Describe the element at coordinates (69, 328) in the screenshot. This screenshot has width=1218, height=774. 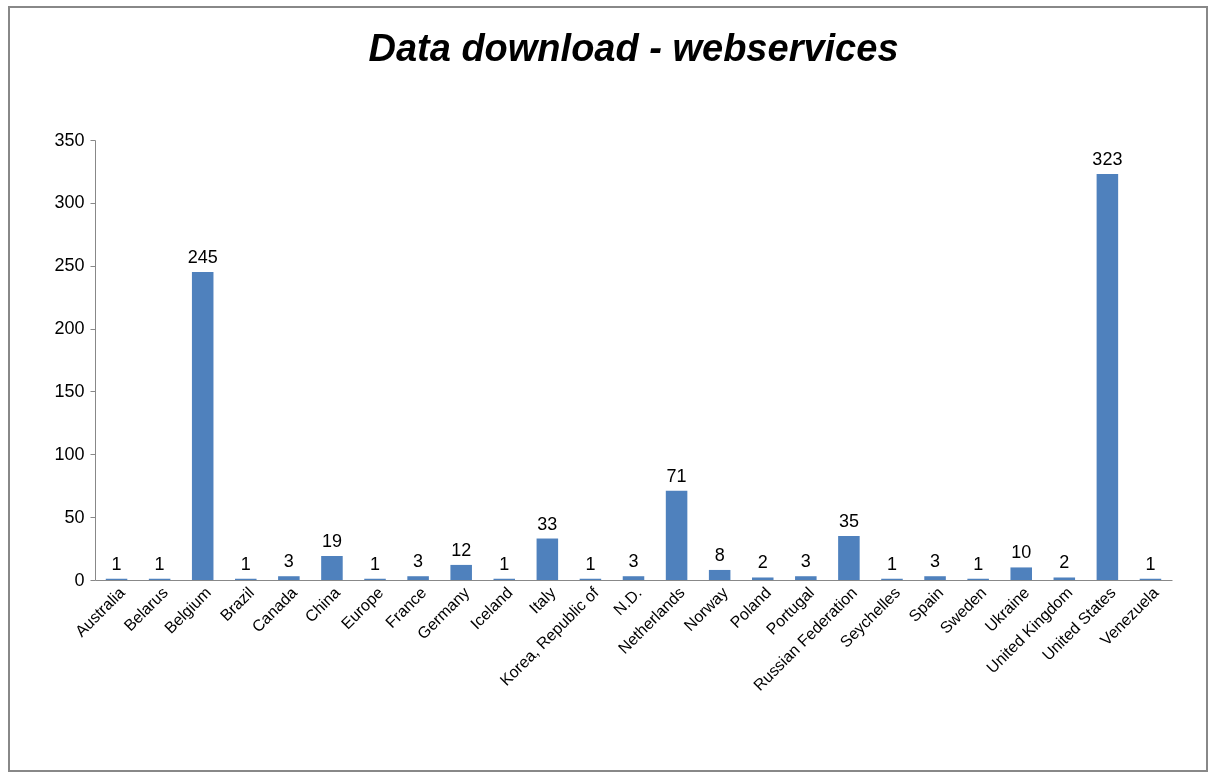
I see `y-tick-label: 200` at that location.